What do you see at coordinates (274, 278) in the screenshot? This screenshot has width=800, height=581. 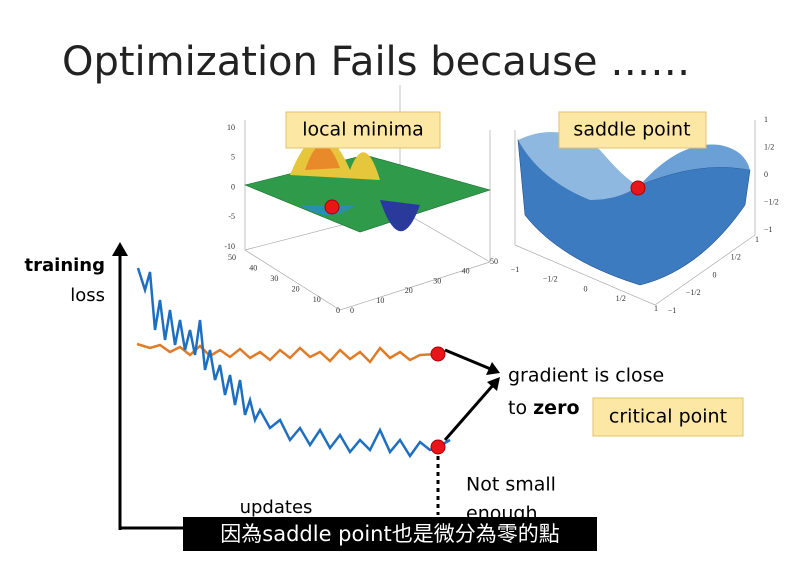 I see `x-tick-label: 30` at bounding box center [274, 278].